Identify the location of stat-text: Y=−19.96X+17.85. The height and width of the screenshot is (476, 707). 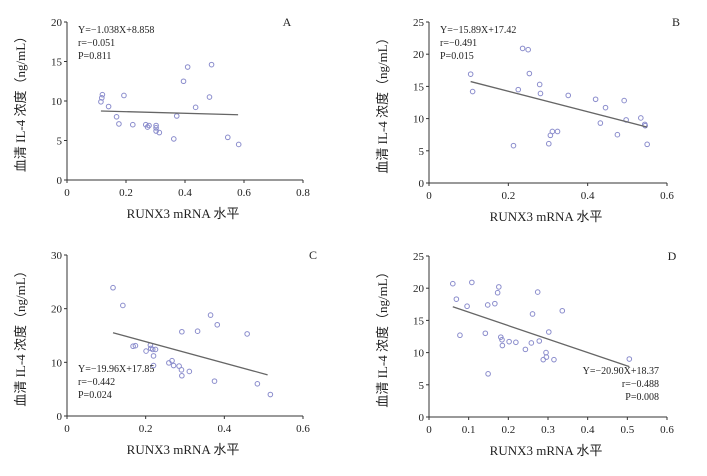
(116, 369).